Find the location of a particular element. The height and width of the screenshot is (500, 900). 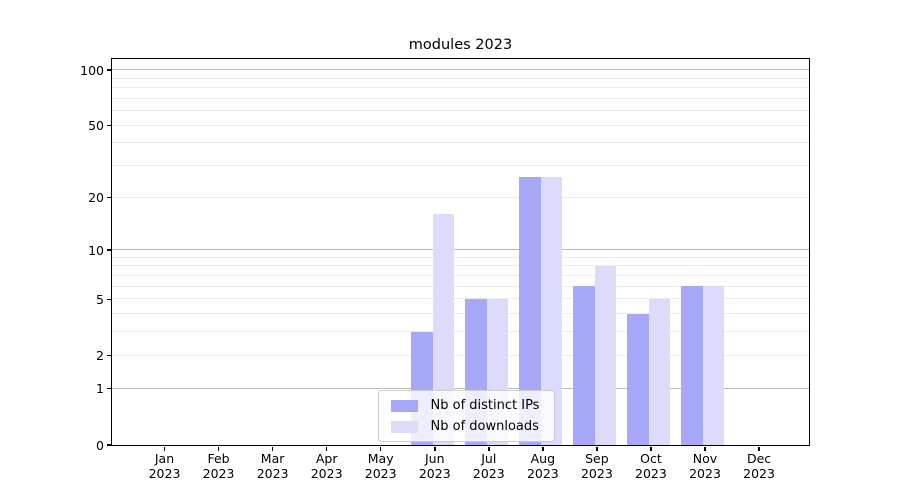

x-label-month: Sep is located at coordinates (597, 458).